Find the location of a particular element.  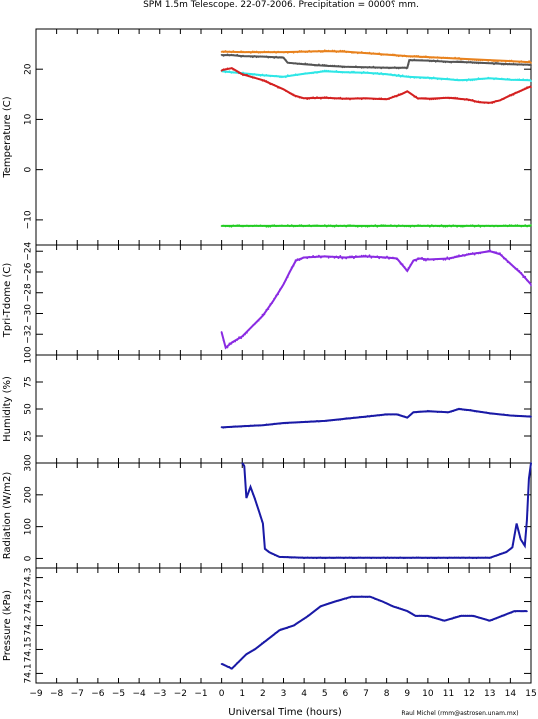

y-axis-label: Pressure (kPa) is located at coordinates (7, 625).